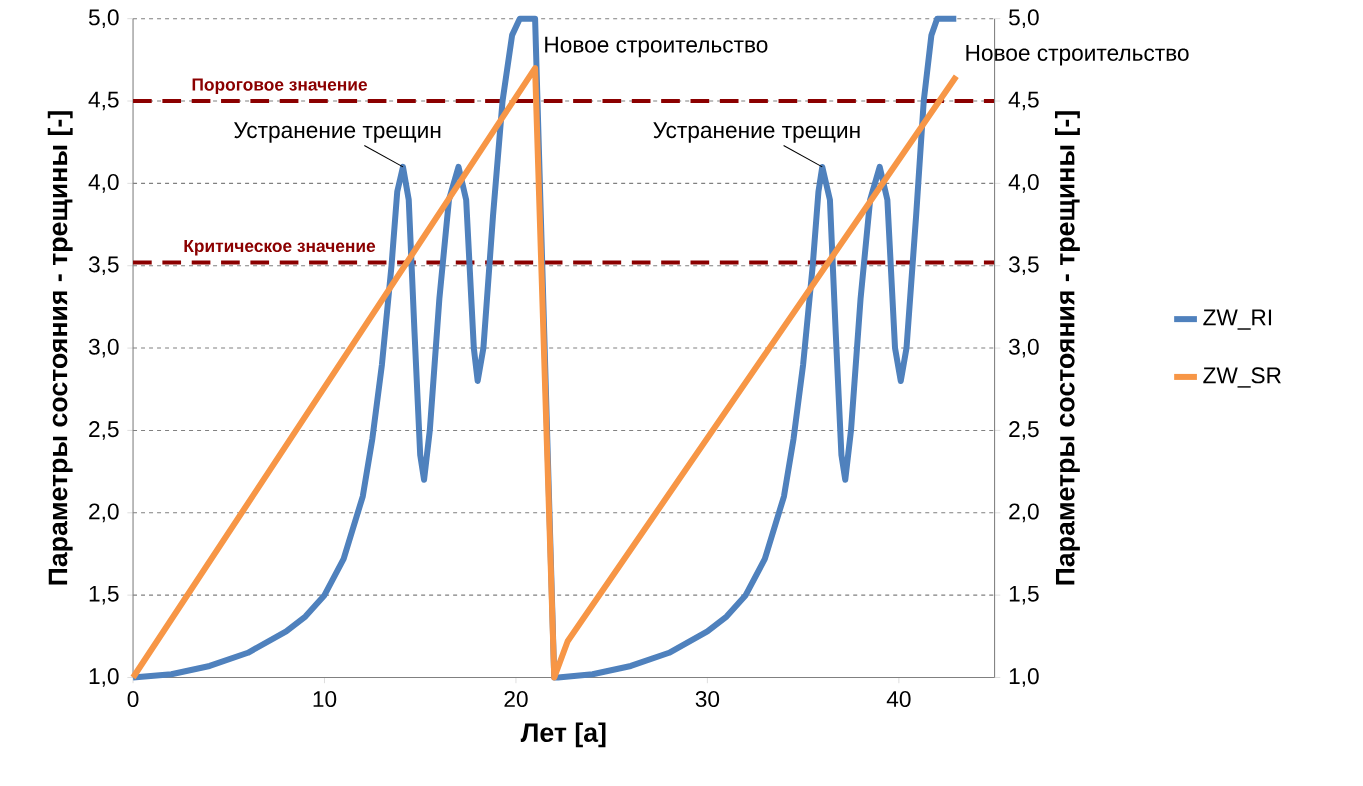  I want to click on y-tick-label: 3,0, so click(103, 348).